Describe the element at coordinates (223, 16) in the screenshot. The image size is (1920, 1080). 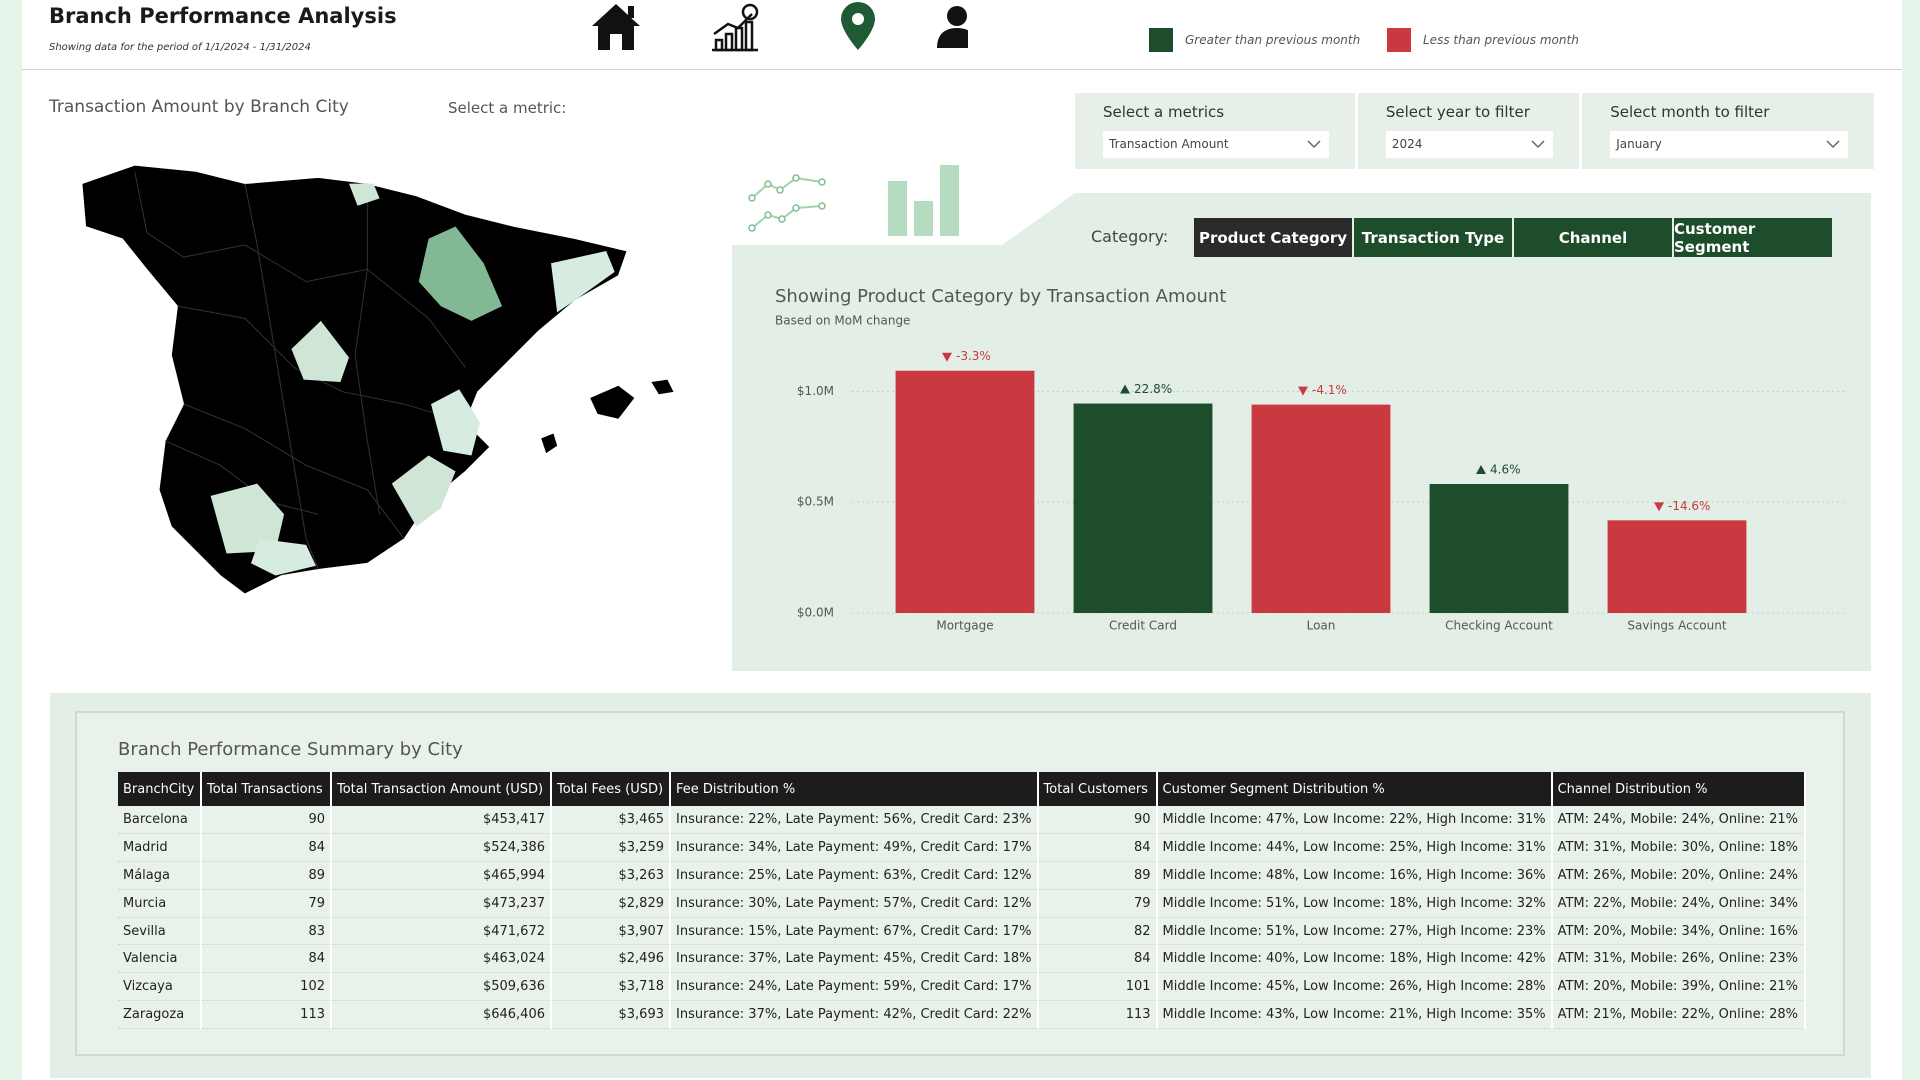
I see `page-title: Branch Performance Analysis` at that location.